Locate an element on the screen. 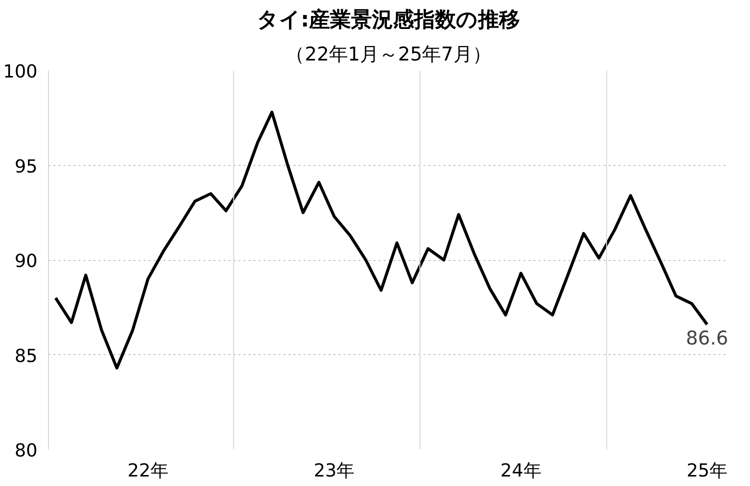 The image size is (750, 486). chart-subtitle: （22年1月～25年7月） is located at coordinates (389, 55).